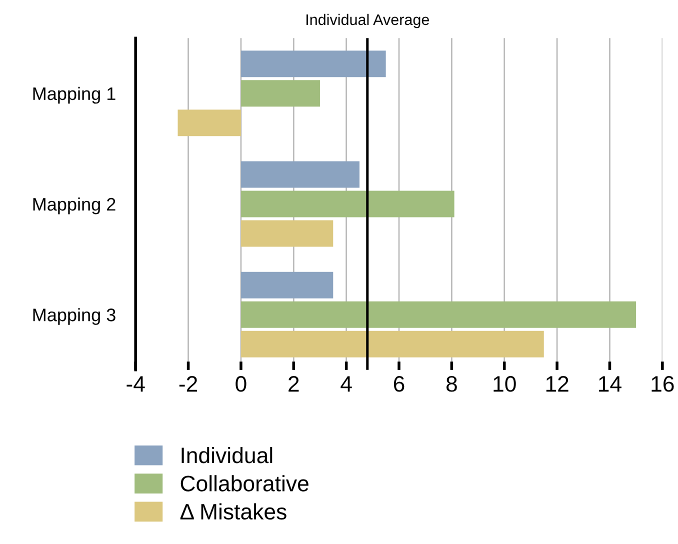 This screenshot has height=544, width=678. What do you see at coordinates (227, 455) in the screenshot?
I see `legend-label: Individual` at bounding box center [227, 455].